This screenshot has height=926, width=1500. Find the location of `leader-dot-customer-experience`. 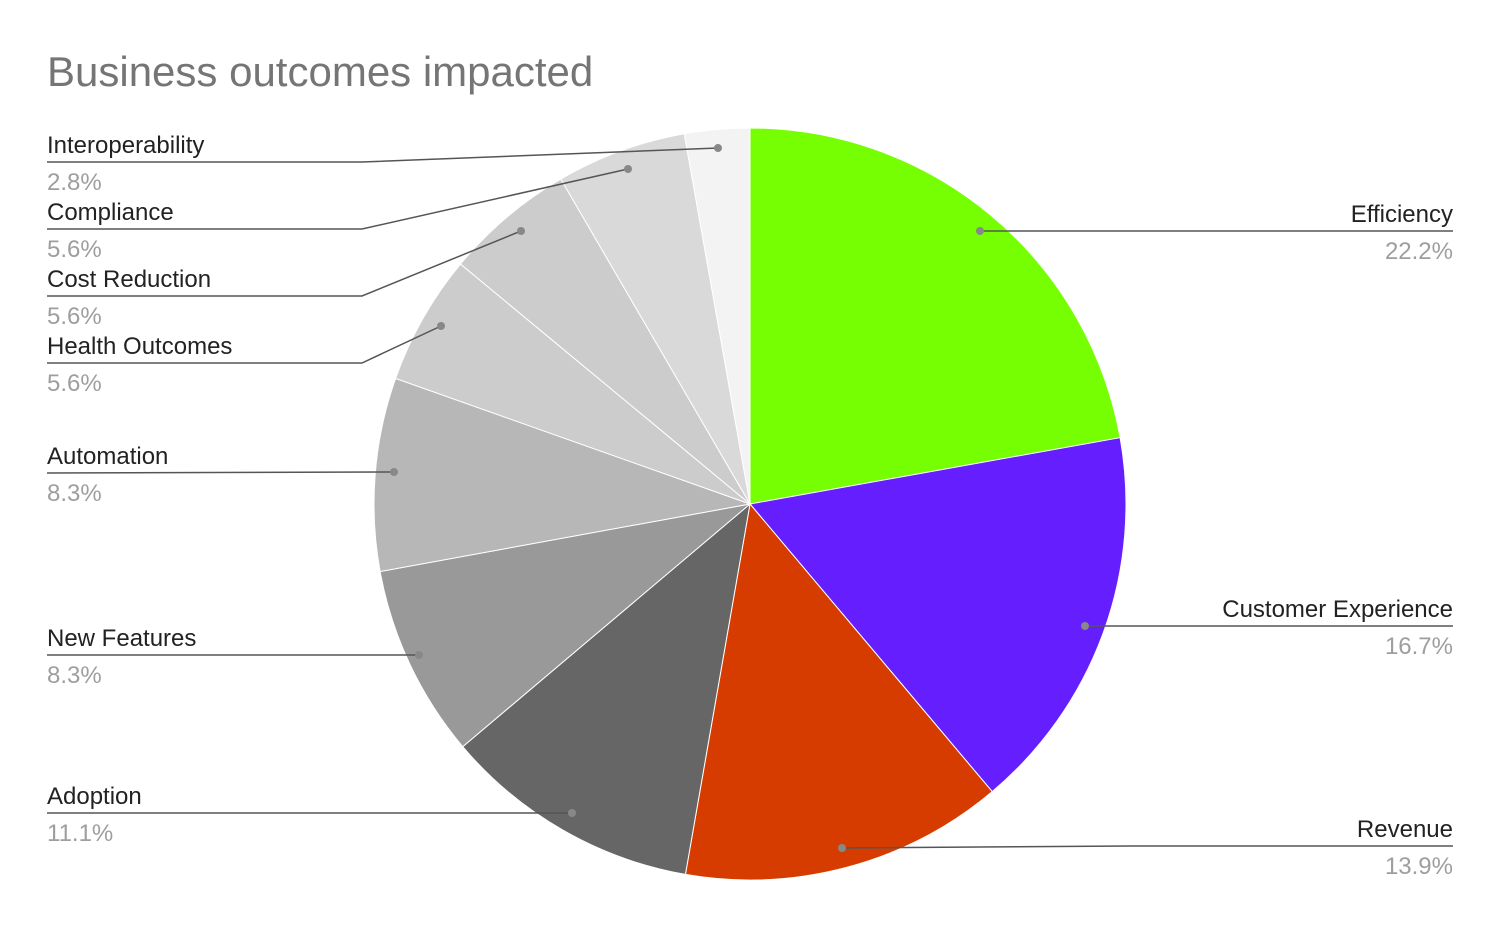

leader-dot-customer-experience is located at coordinates (1085, 626).